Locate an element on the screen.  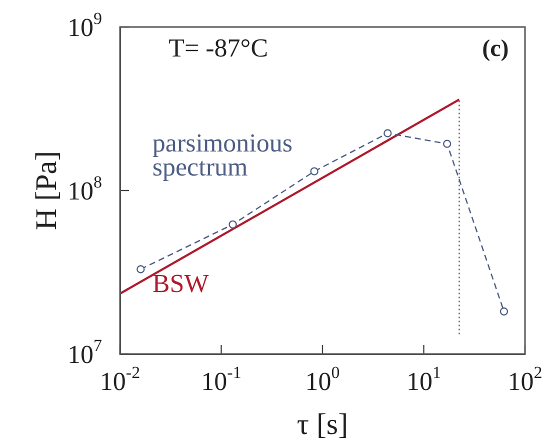
annotation: T= -87°C is located at coordinates (218, 48).